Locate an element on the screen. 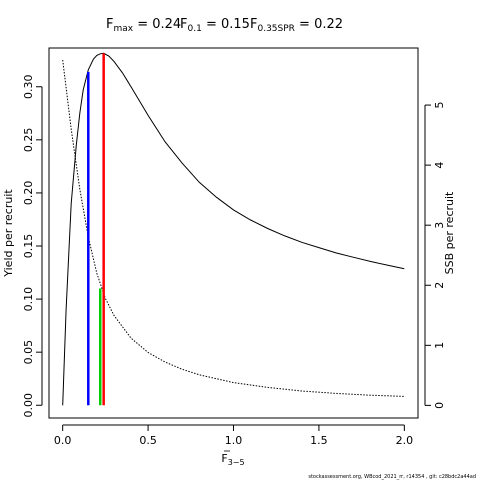  y-axis-left: 0.00 0.05 0.10 0.15 0.20 0.25 0.30 is located at coordinates (32, 246).